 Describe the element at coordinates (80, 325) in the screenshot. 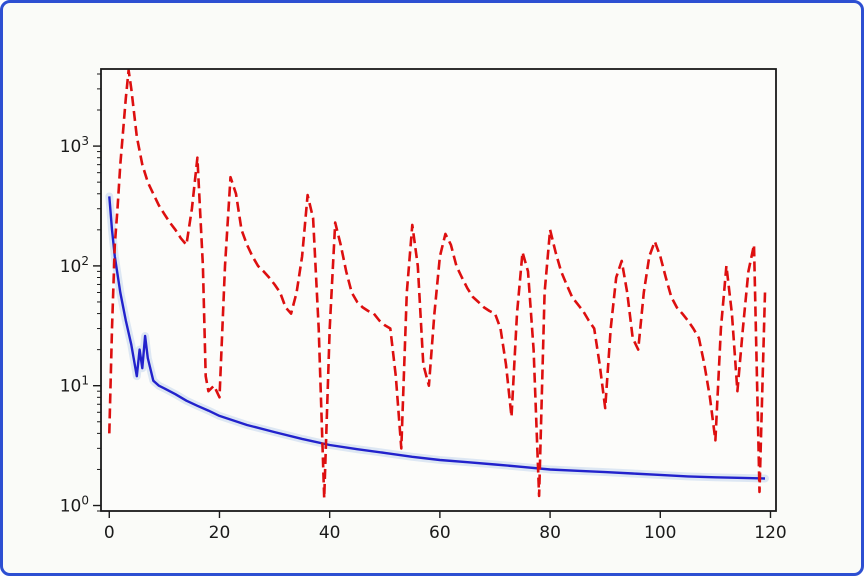

I see `y-axis: 10⁰ 10¹ 10² 10³` at that location.